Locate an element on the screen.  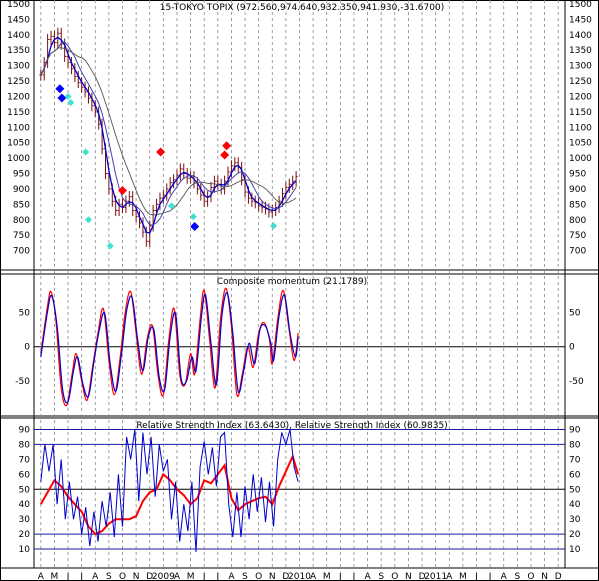
moving-average-mid is located at coordinates (168, 133).